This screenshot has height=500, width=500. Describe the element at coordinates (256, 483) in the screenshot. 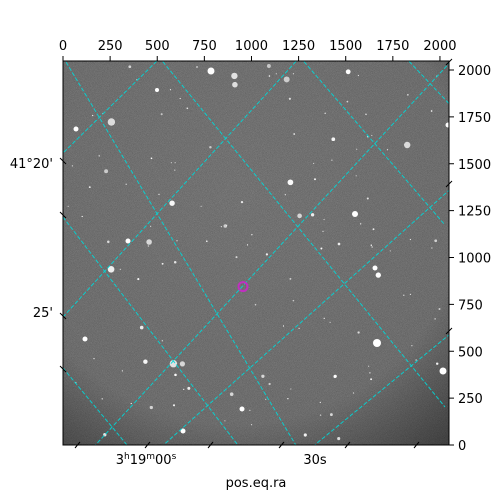

I see `x-axis-title: pos.eq.ra` at that location.